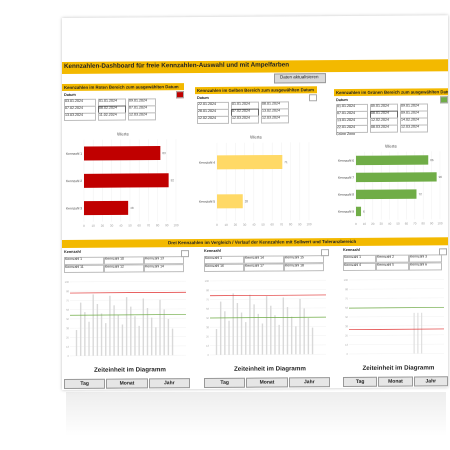 This screenshot has width=450, height=450. I want to click on data-label: 48, so click(132, 208).